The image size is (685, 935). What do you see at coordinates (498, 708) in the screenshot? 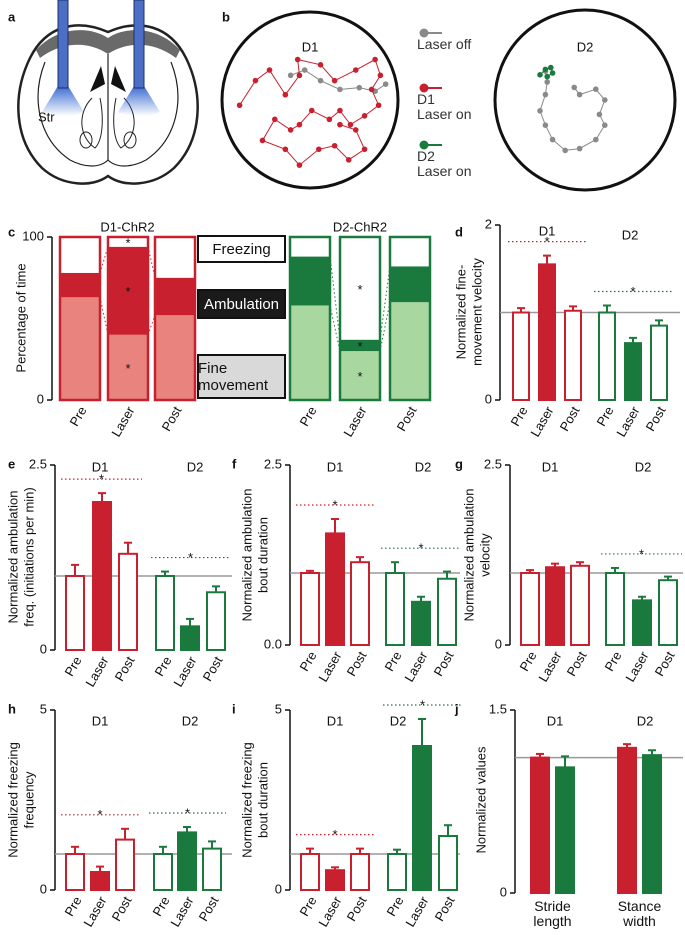
I see `y-tick-label: 1.5` at bounding box center [498, 708].